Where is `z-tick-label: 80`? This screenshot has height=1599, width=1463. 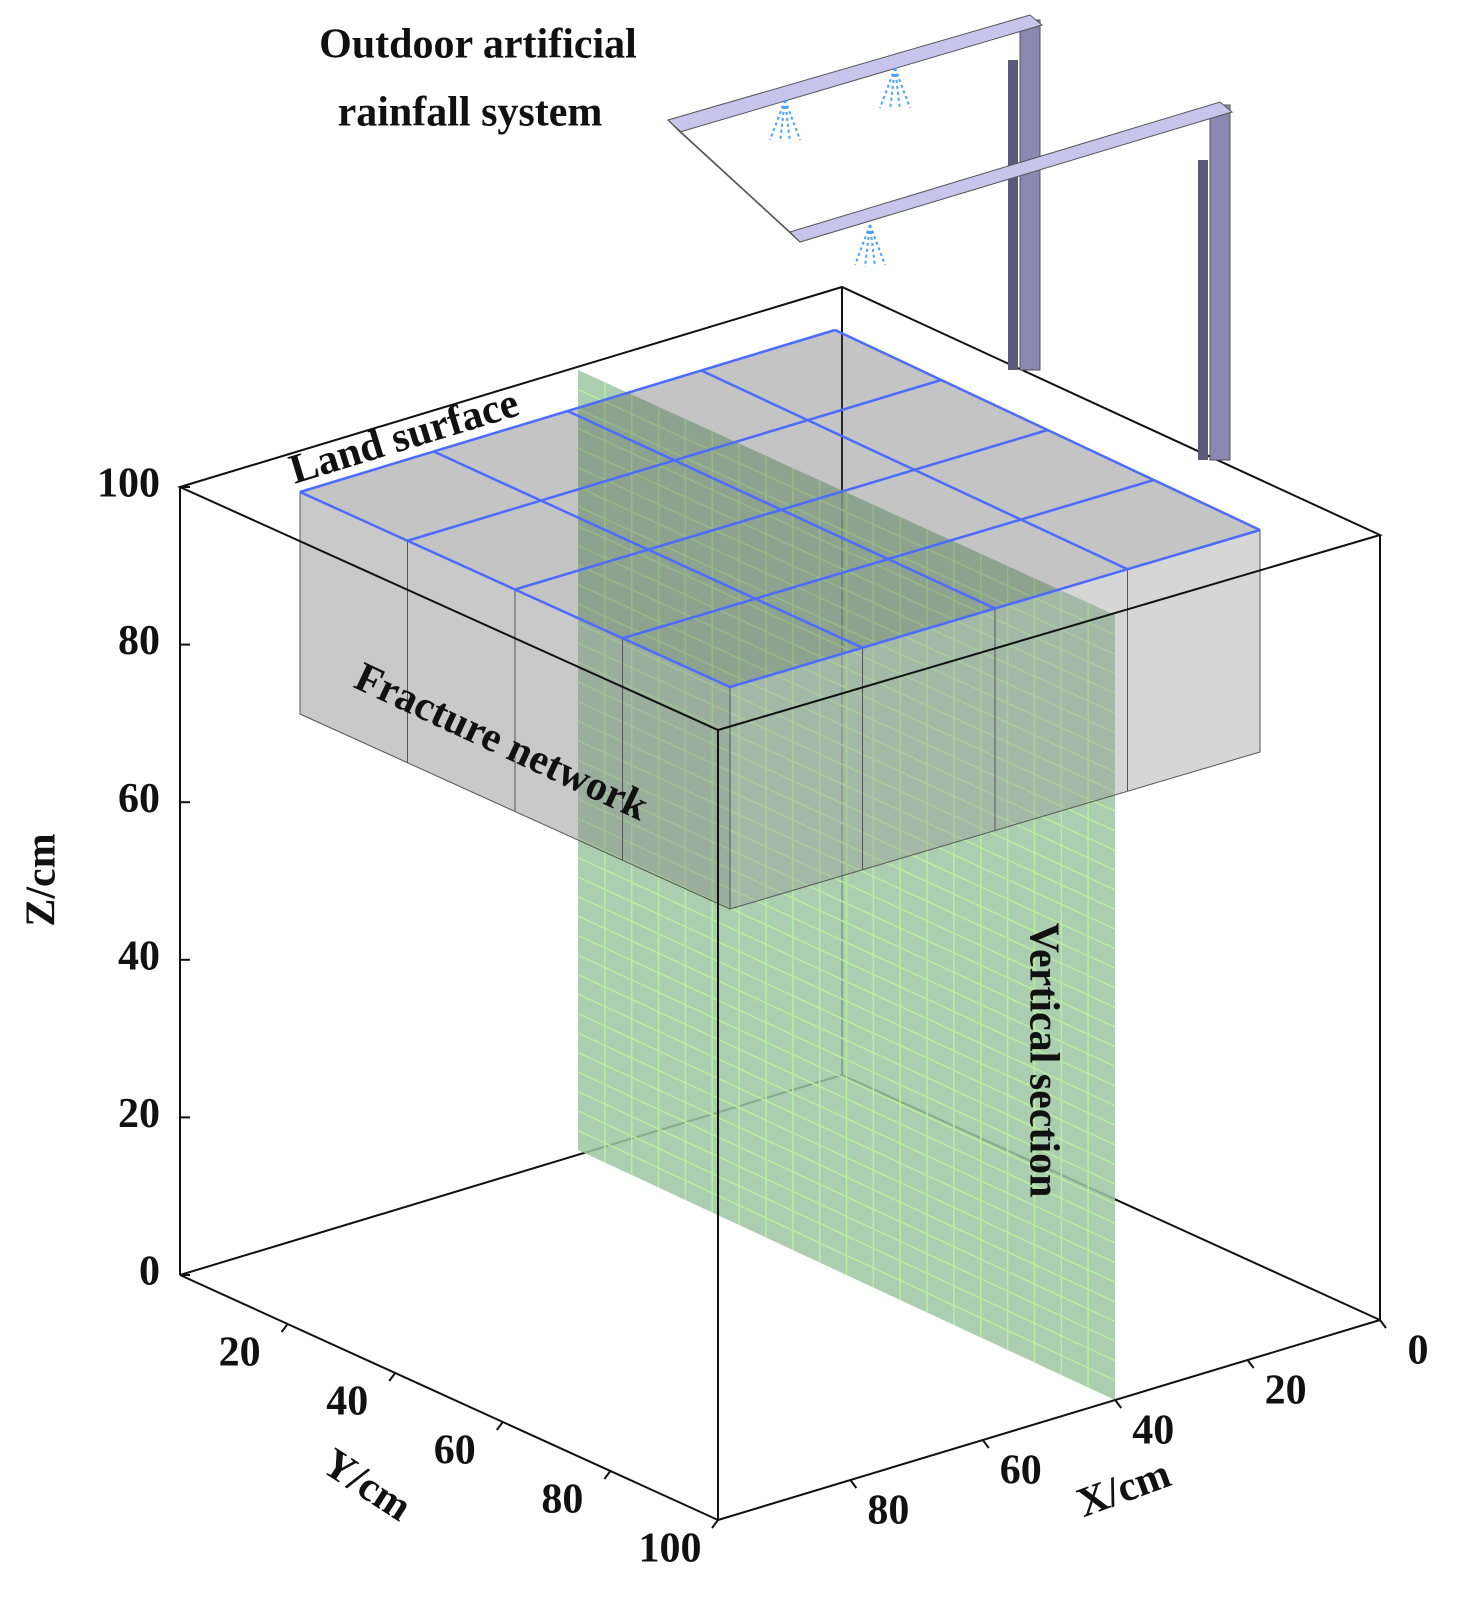
z-tick-label: 80 is located at coordinates (139, 641).